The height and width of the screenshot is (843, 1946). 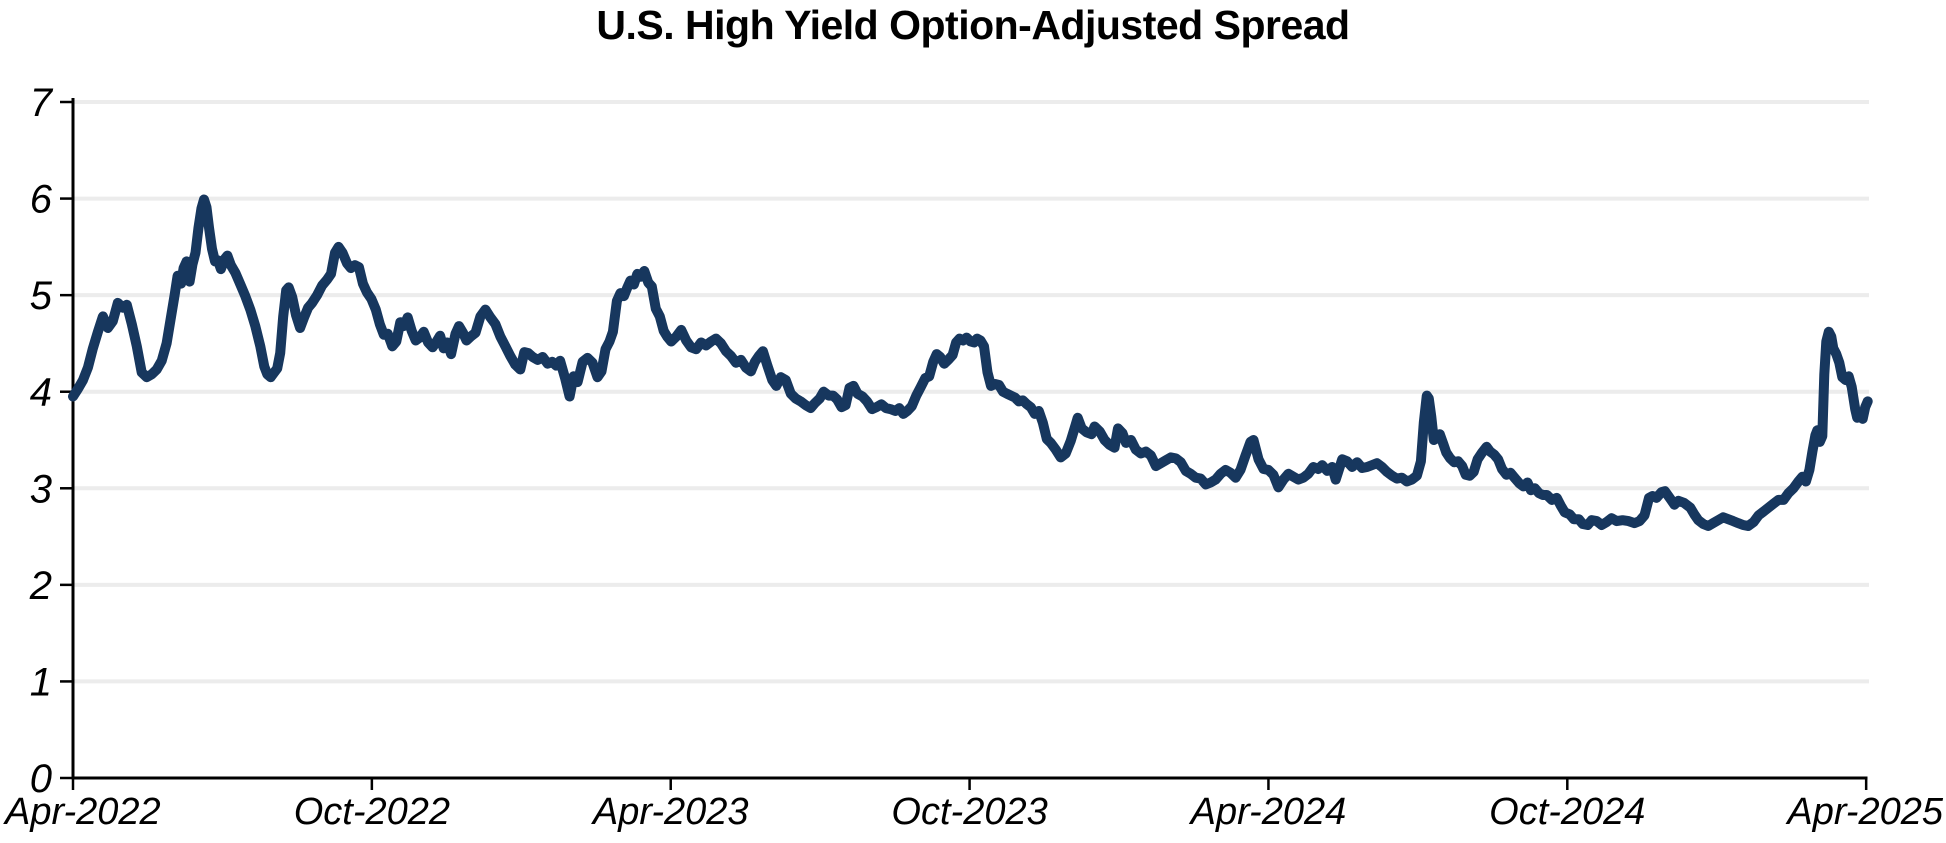 I want to click on x-tick-label-Apr-2025: Apr-2025, so click(x=1864, y=812).